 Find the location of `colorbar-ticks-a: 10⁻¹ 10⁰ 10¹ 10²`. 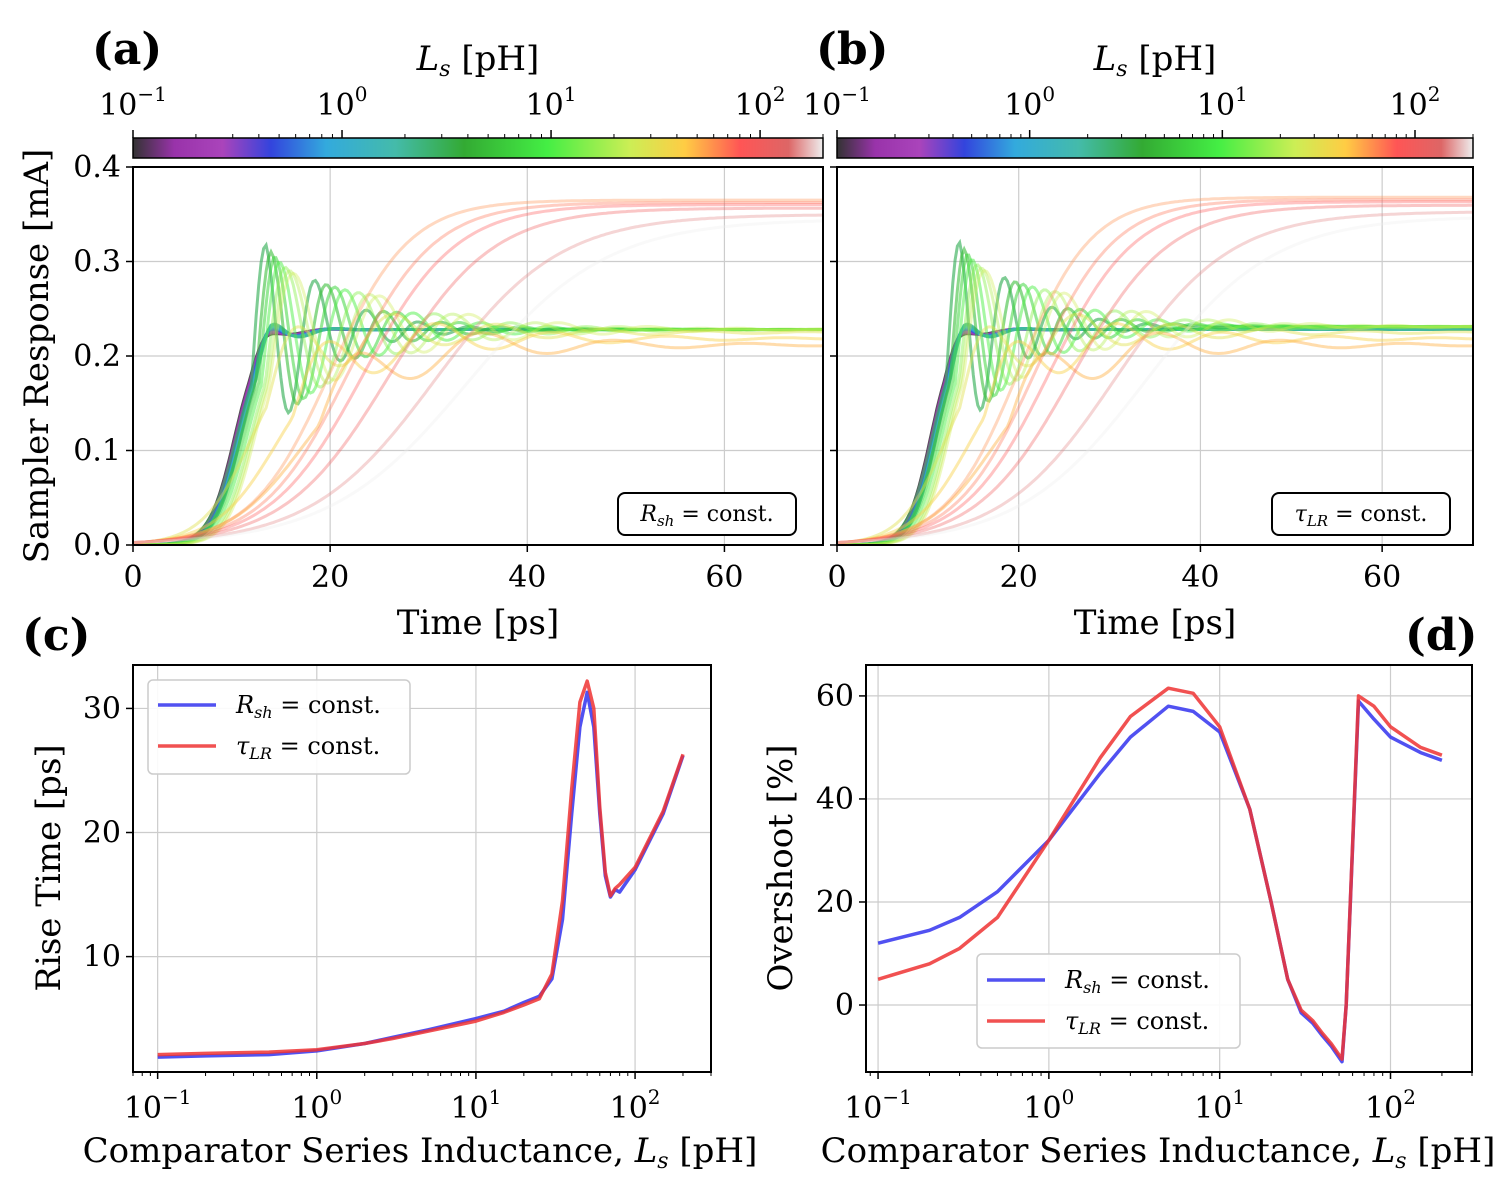

colorbar-ticks-a: 10⁻¹ 10⁰ 10¹ 10² is located at coordinates (461, 110).